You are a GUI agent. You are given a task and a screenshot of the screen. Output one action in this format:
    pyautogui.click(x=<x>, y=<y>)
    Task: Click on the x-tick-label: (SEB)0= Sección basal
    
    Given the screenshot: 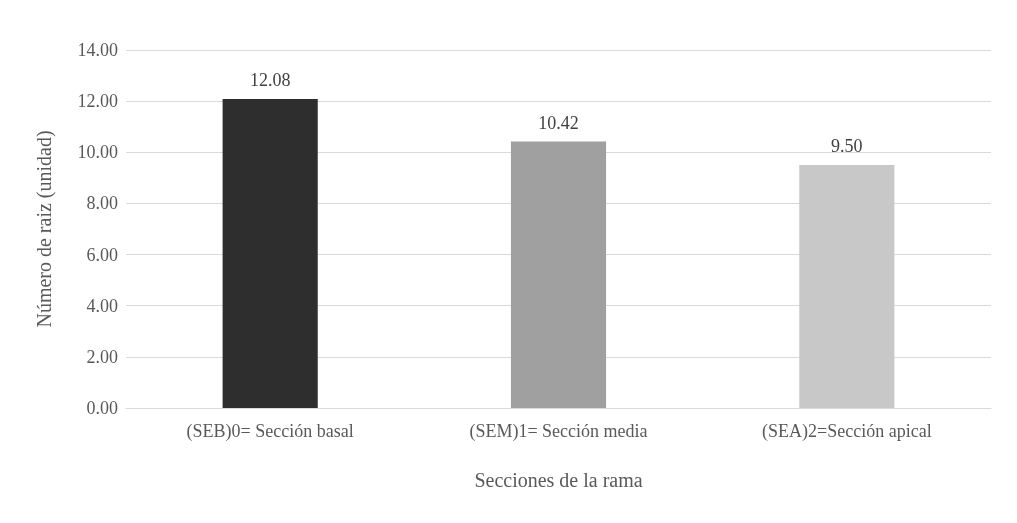 What is the action you would take?
    pyautogui.click(x=270, y=431)
    